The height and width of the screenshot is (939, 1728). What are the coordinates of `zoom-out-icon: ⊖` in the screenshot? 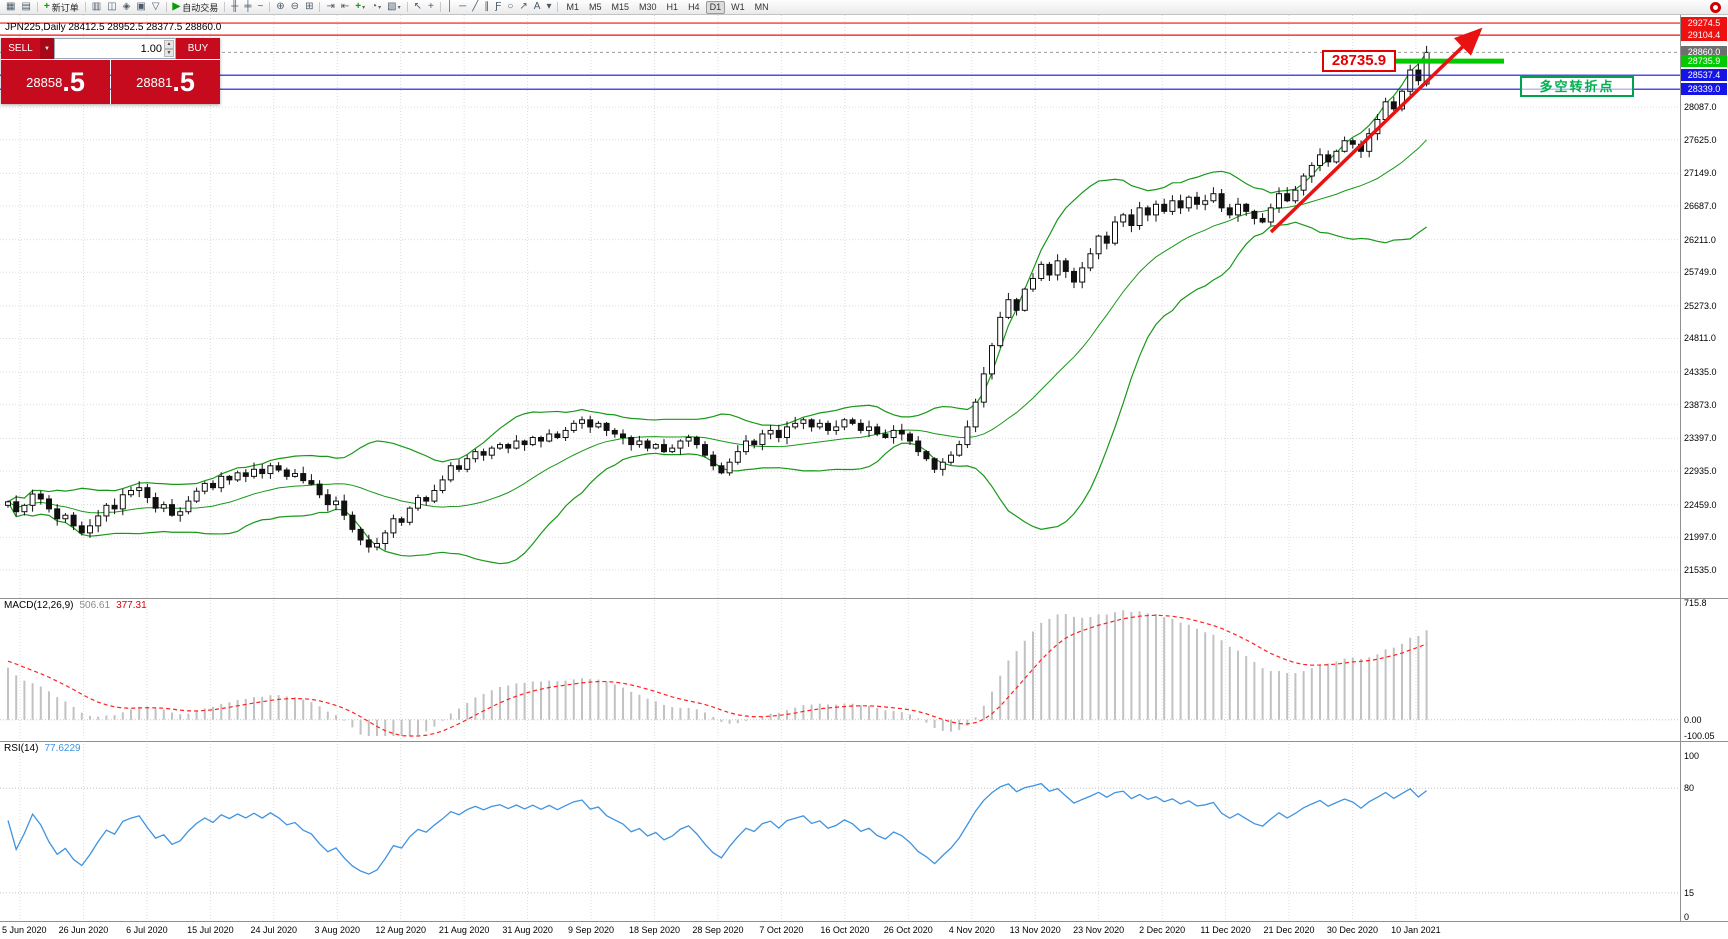 It's located at (295, 7).